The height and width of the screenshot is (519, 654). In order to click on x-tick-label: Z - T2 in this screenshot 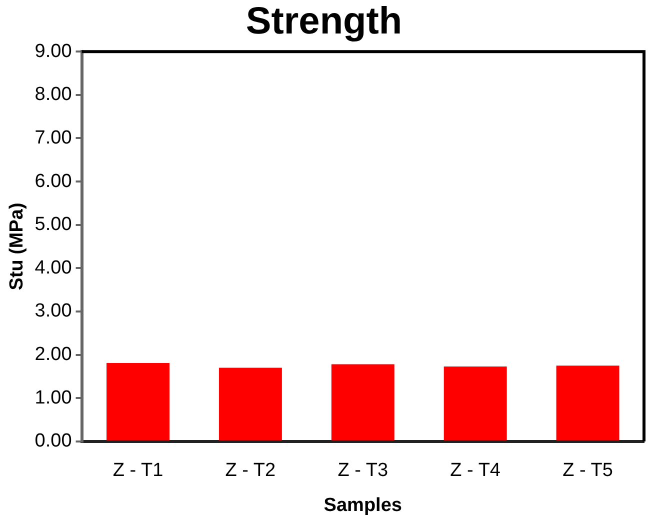, I will do `click(250, 471)`.